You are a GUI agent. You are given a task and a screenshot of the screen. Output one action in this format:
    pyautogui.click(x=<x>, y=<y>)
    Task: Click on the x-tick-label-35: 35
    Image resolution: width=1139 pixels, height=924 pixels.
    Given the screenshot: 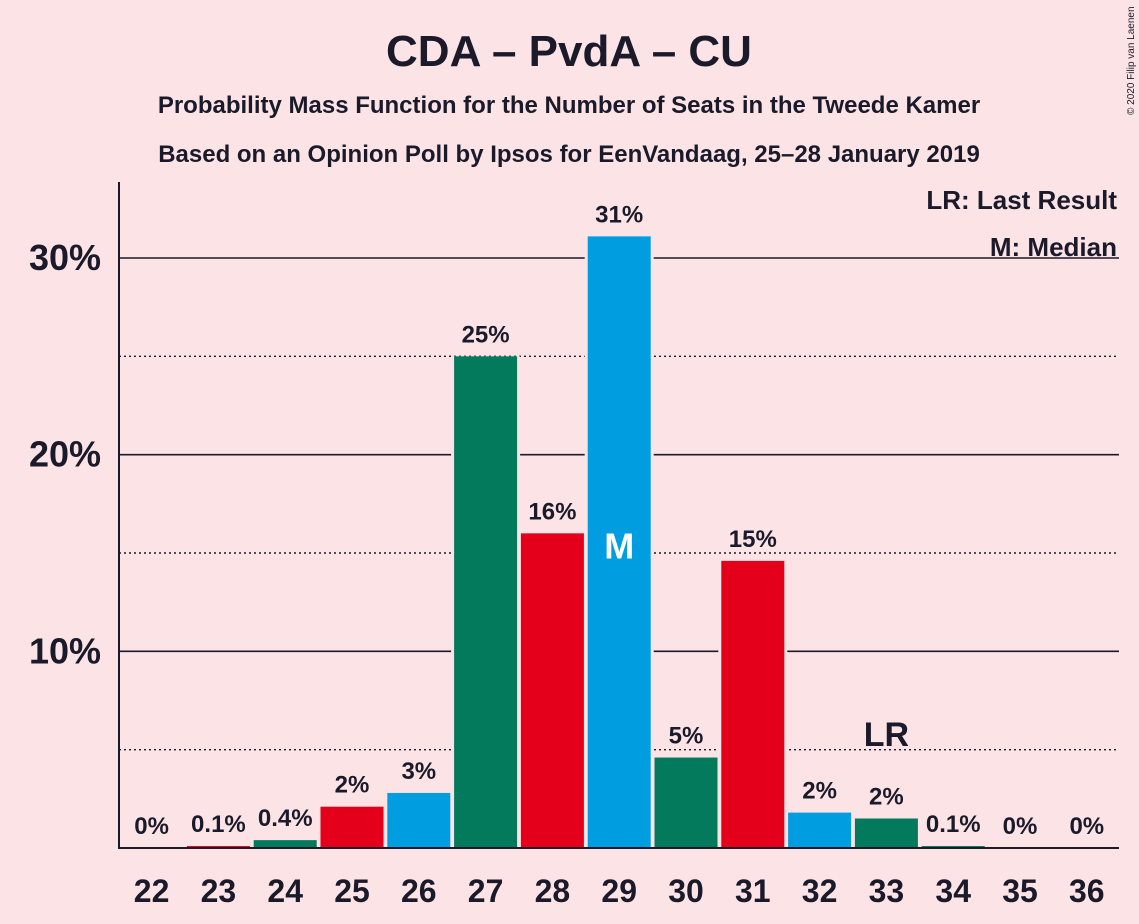 What is the action you would take?
    pyautogui.click(x=1020, y=891)
    